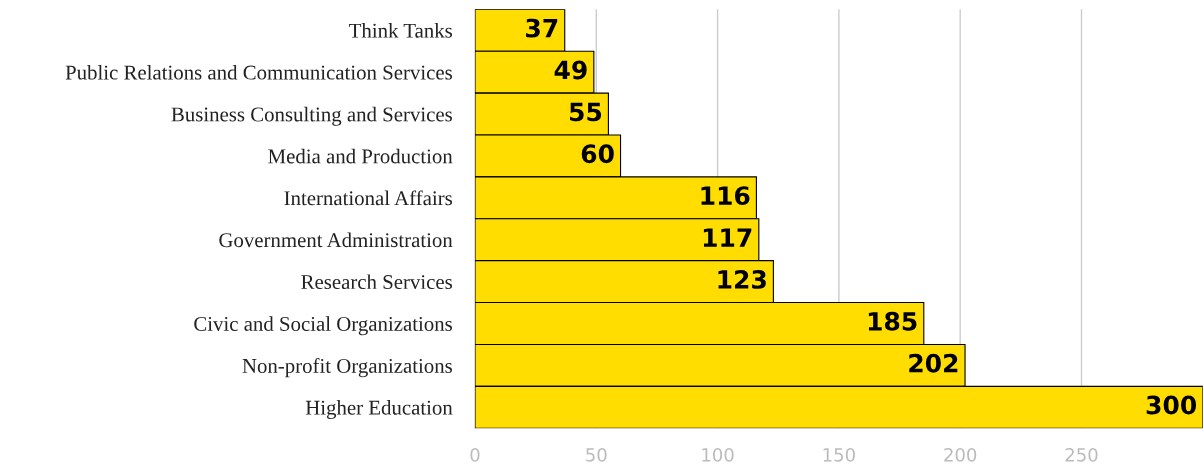  I want to click on y-tick-label: Civic and Social Organizations, so click(323, 326).